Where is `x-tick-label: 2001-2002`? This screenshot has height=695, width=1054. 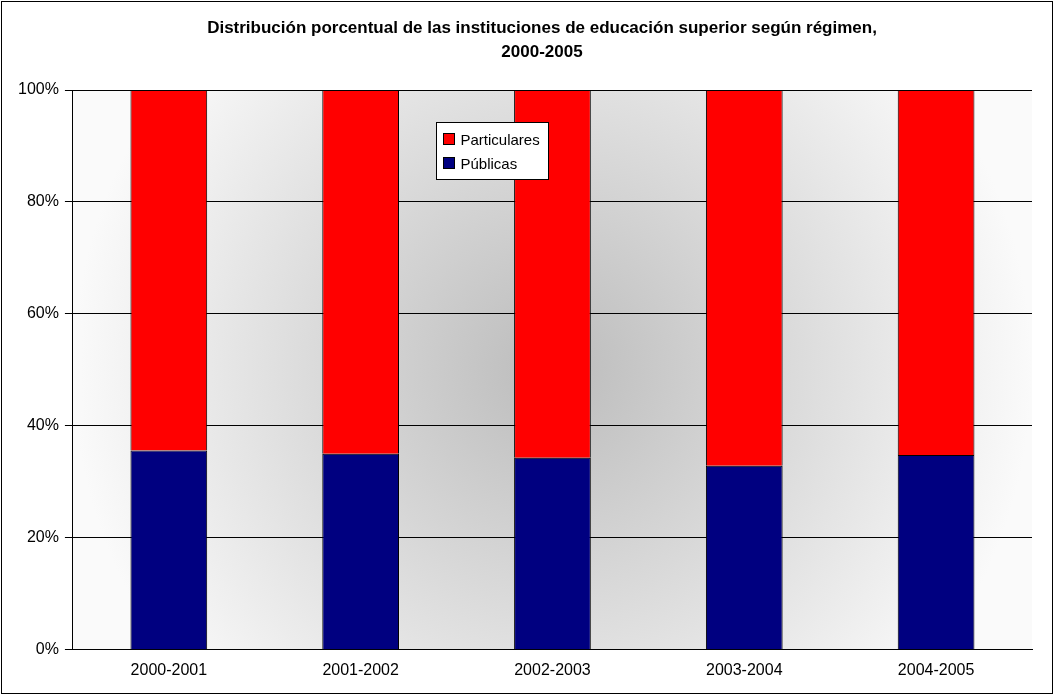 x-tick-label: 2001-2002 is located at coordinates (360, 669).